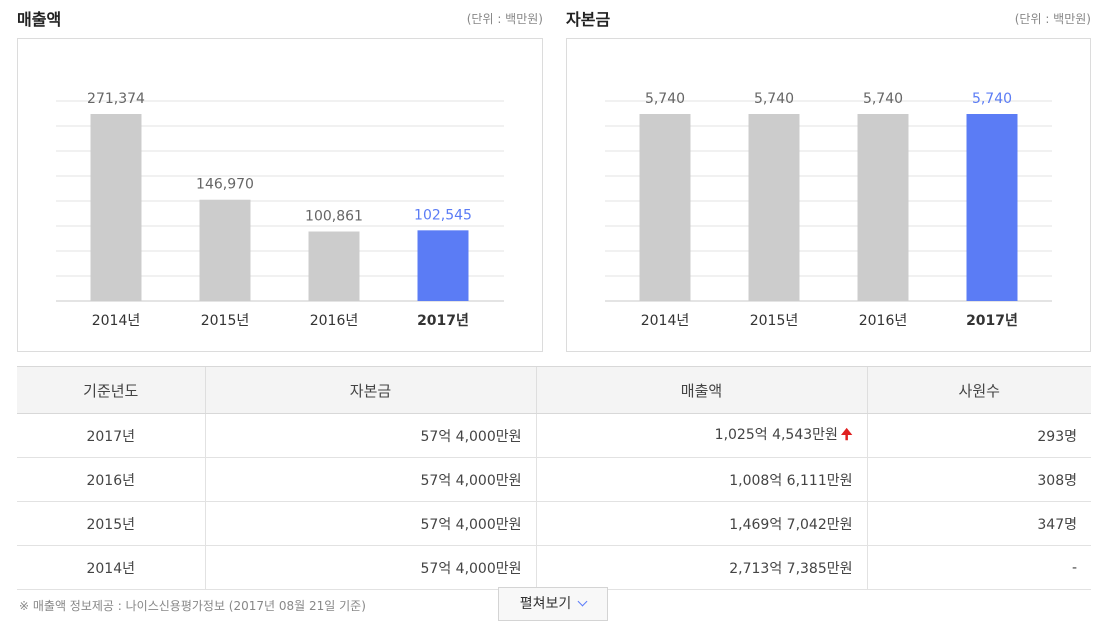 Image resolution: width=1104 pixels, height=627 pixels. I want to click on row-revenue: 1,025억 4,543만원, so click(776, 434).